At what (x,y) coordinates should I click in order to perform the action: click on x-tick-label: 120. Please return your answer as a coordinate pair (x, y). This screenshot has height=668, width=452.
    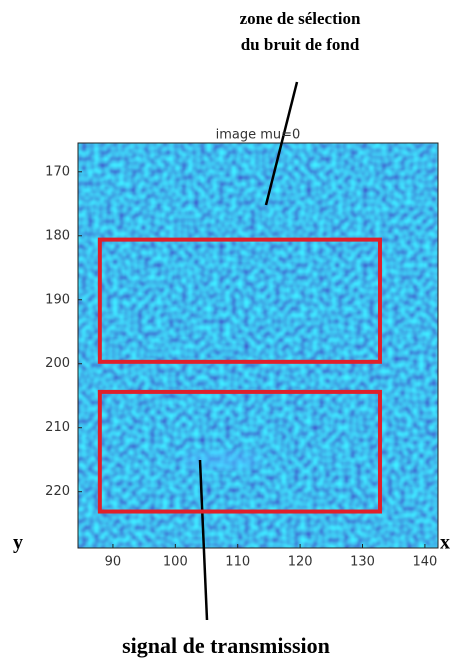
    Looking at the image, I should click on (300, 562).